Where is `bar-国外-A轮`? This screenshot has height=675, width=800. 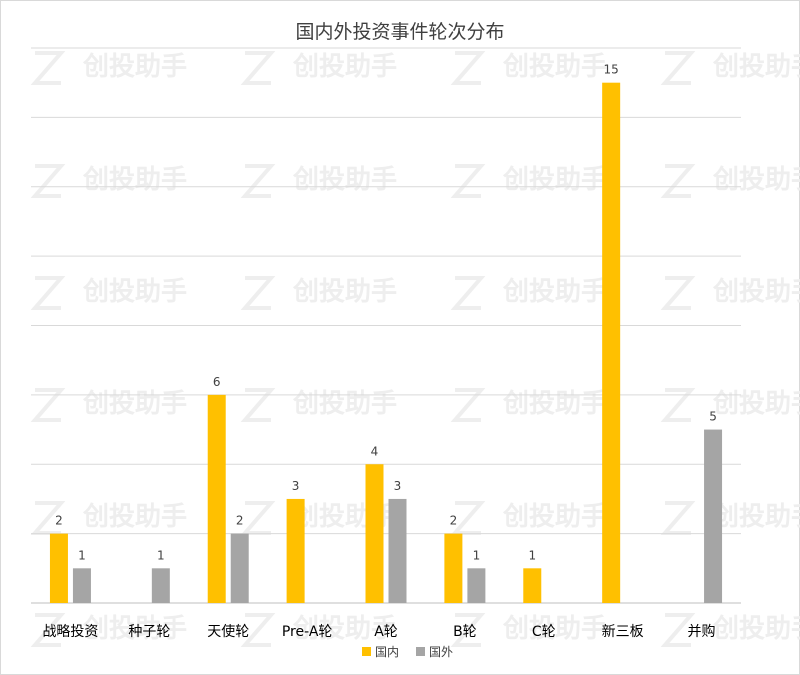 bar-国外-A轮 is located at coordinates (397, 550).